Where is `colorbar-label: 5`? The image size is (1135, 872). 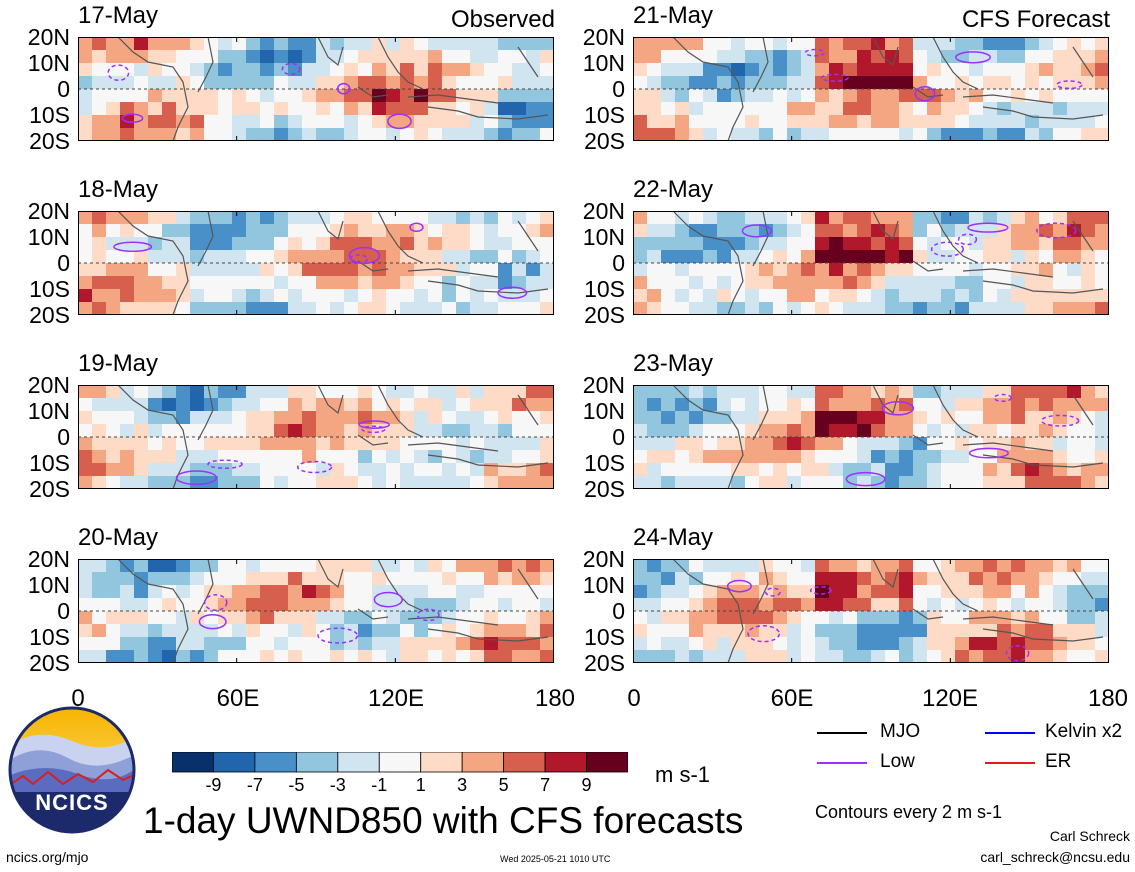 colorbar-label: 5 is located at coordinates (503, 785).